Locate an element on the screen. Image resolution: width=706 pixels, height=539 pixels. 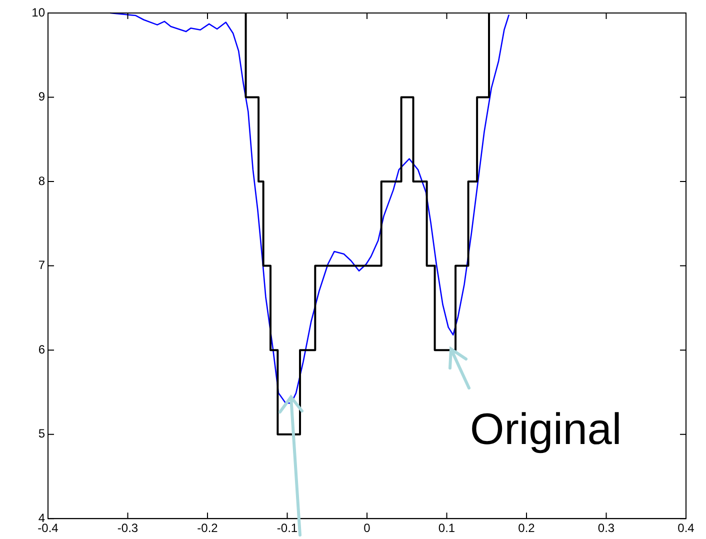
x-tick-label: 0.4 is located at coordinates (686, 528).